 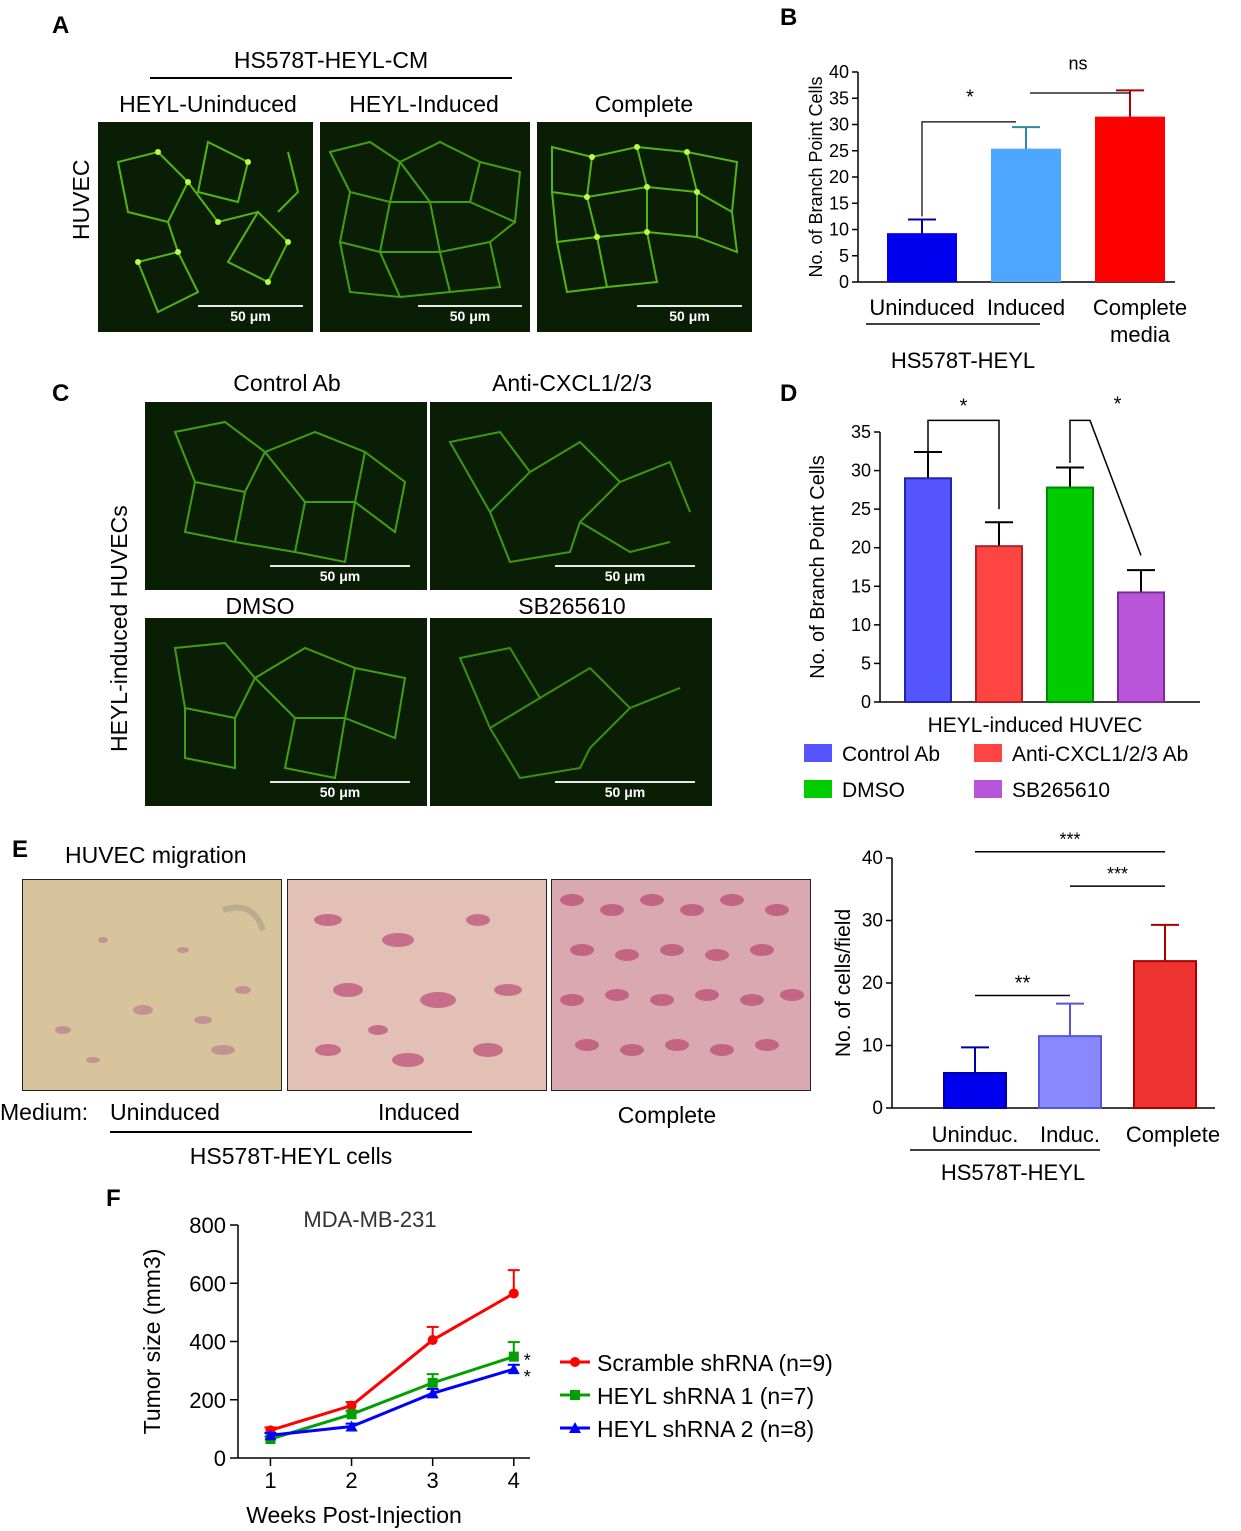 I want to click on micrograph-c-sb265610: 50 μm, so click(x=571, y=712).